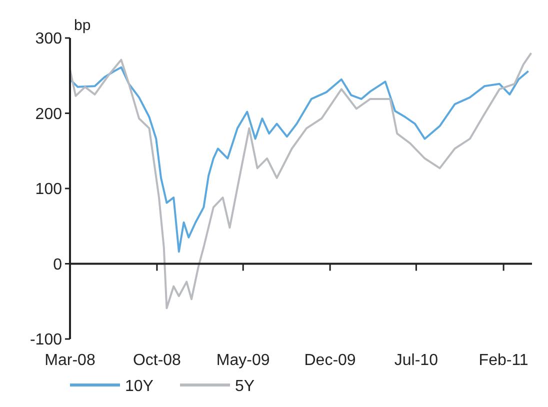 This screenshot has height=407, width=548. I want to click on legend-label: 10Y, so click(139, 386).